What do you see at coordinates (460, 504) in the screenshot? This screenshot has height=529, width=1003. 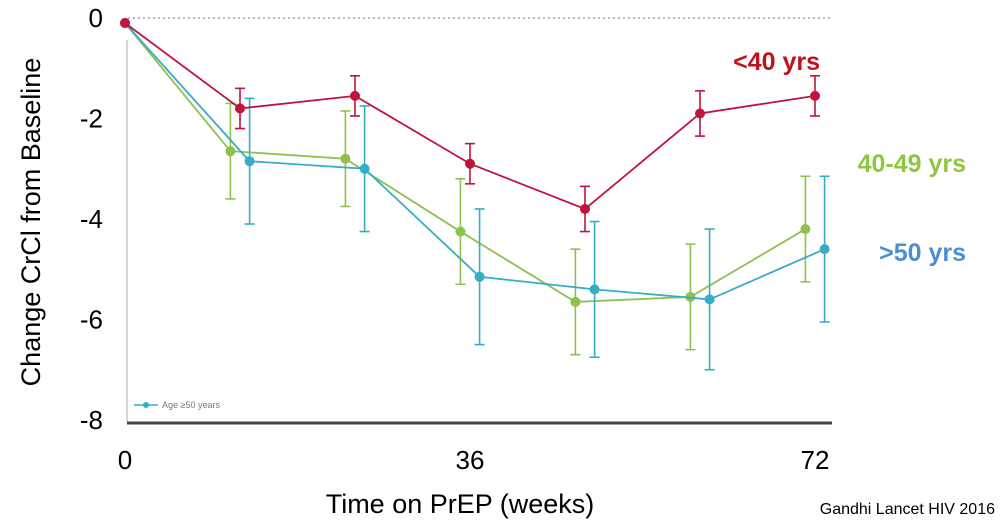 I see `x-axis-title: Time on PrEP (weeks)` at bounding box center [460, 504].